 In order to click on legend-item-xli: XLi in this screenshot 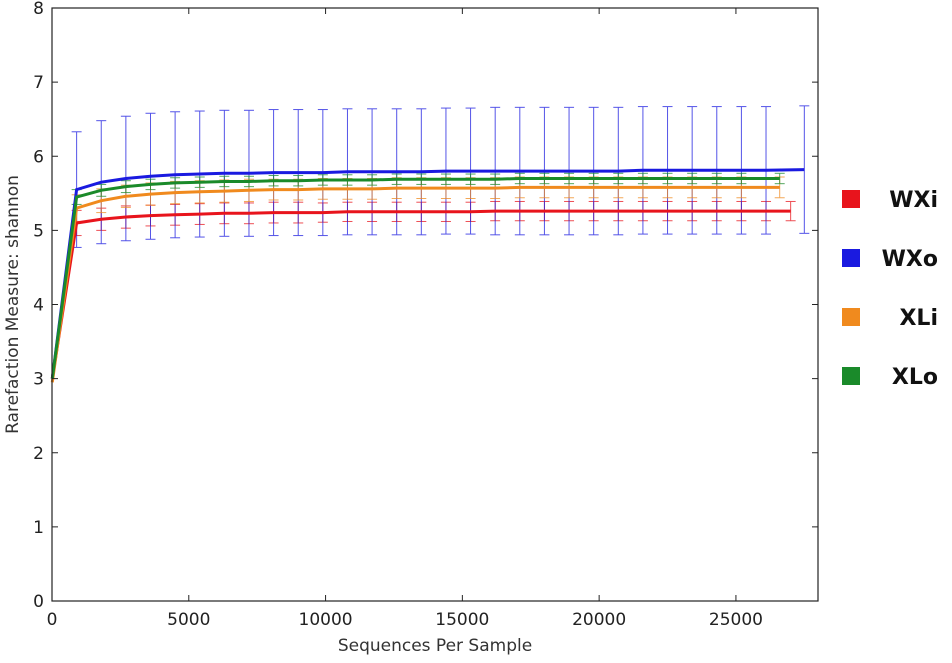, I will do `click(890, 318)`.